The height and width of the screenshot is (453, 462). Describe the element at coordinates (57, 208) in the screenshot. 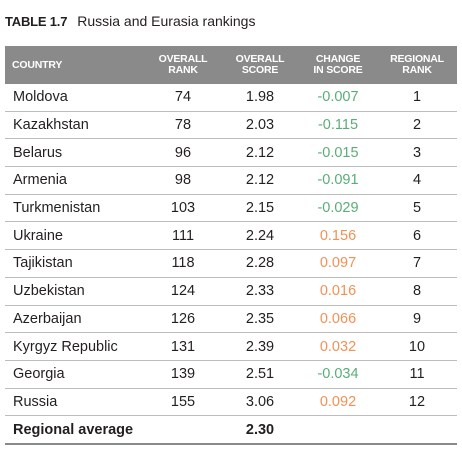

I see `country-cell: Turkmenistan` at that location.